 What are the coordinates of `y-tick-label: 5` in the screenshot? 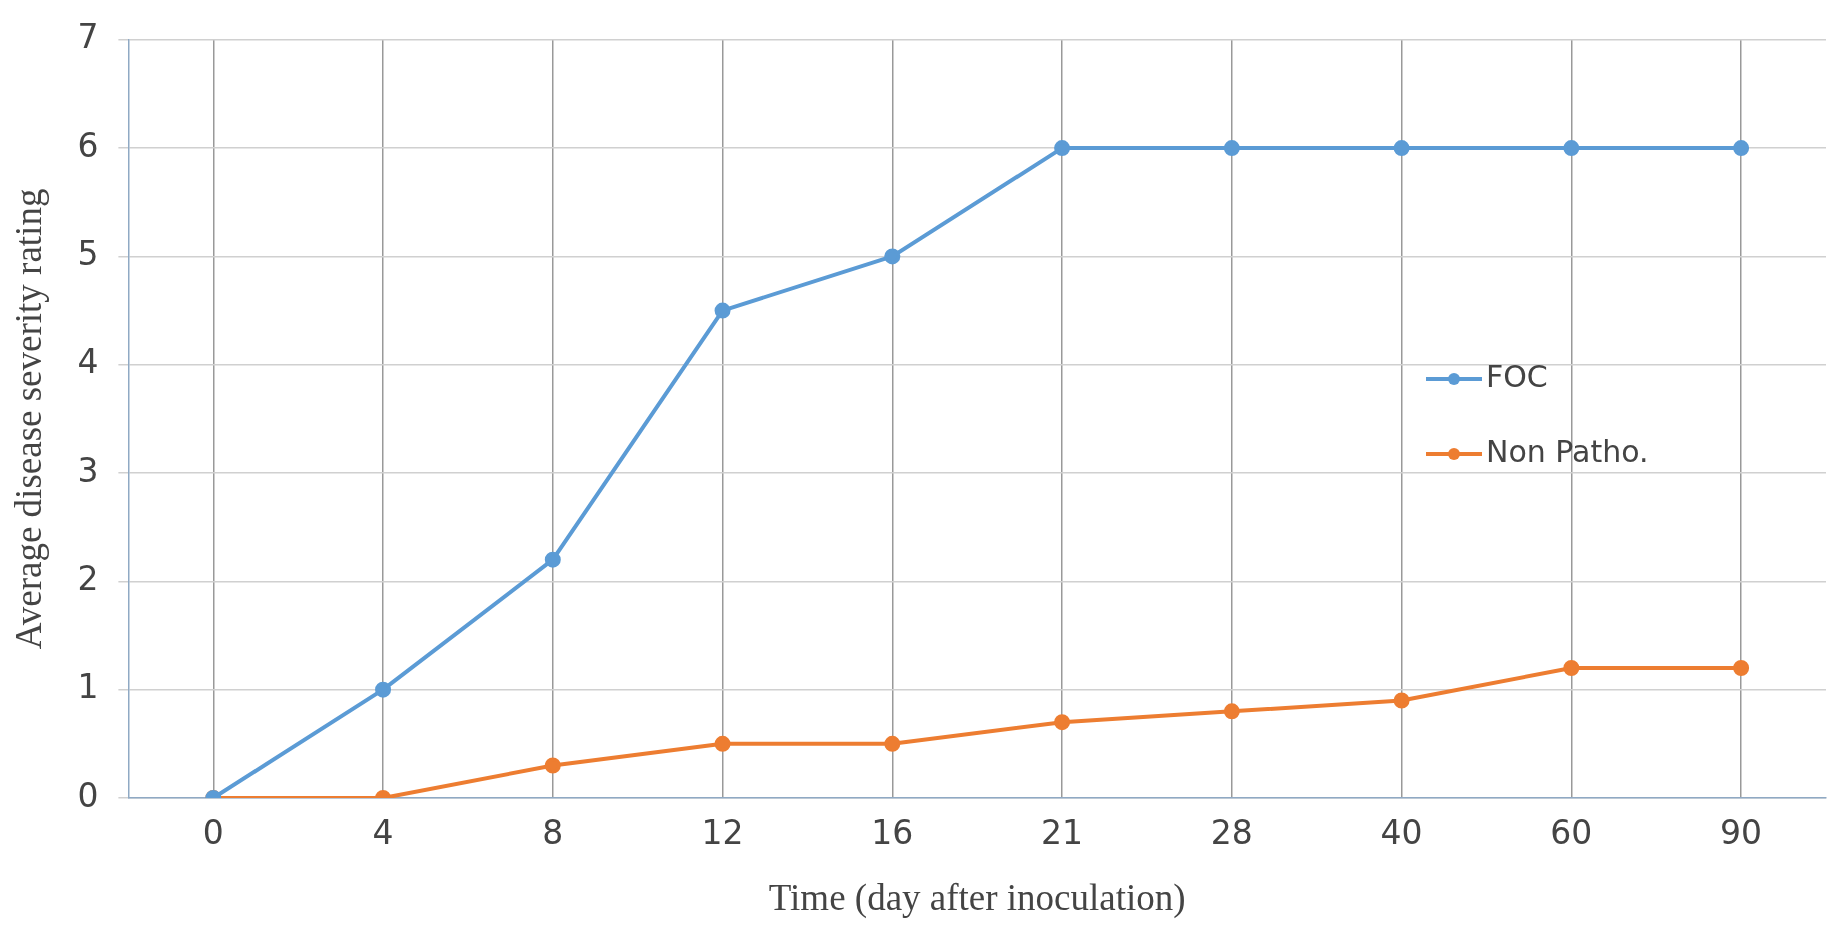 It's located at (88, 254).